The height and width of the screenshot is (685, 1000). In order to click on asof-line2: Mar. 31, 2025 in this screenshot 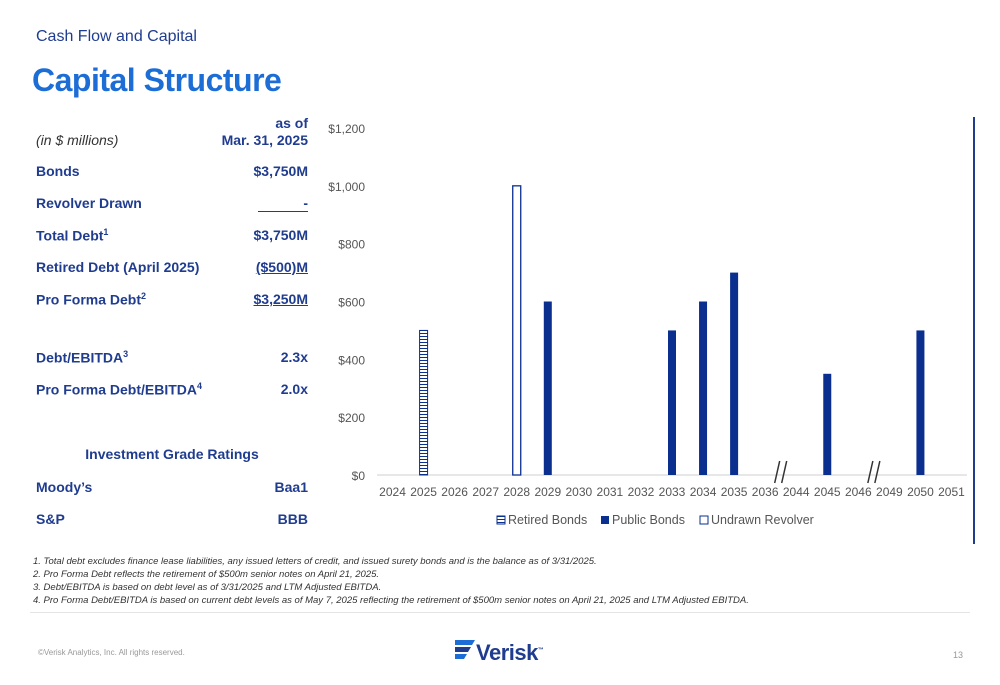, I will do `click(264, 140)`.